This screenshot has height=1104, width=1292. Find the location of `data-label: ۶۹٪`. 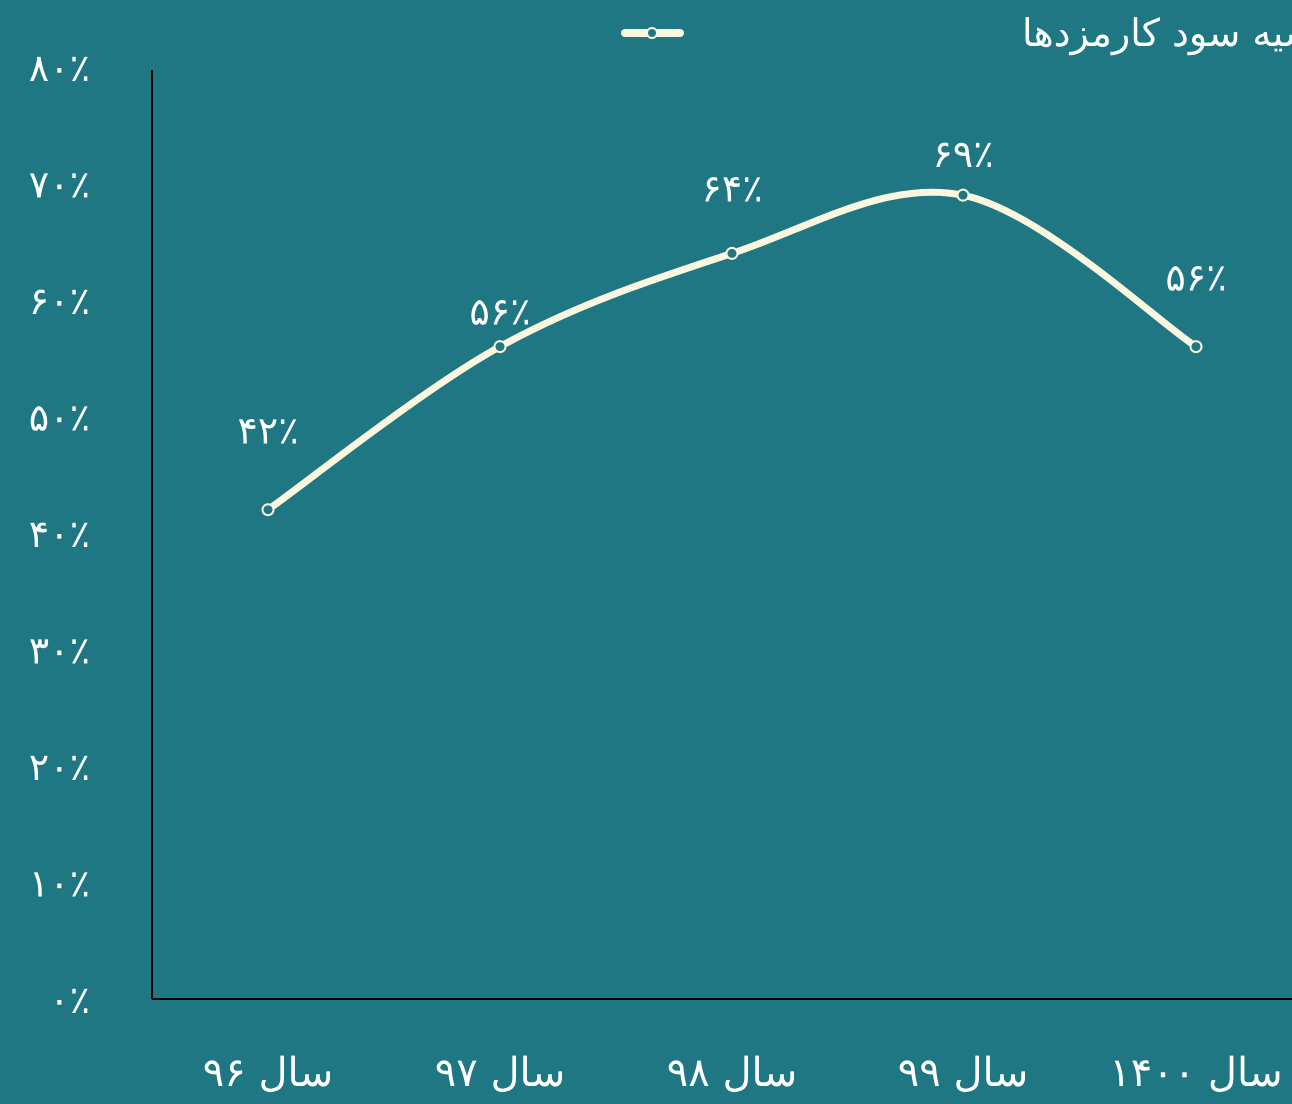

data-label: ۶۹٪ is located at coordinates (962, 154).